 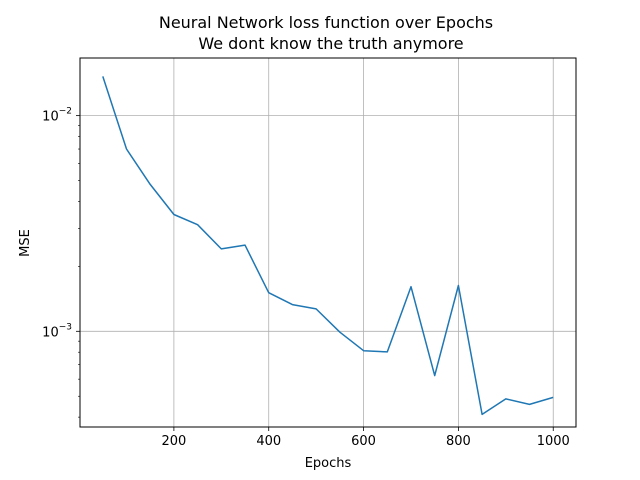 What do you see at coordinates (61, 262) in the screenshot?
I see `y-axis-ticks: 10−210−3` at bounding box center [61, 262].